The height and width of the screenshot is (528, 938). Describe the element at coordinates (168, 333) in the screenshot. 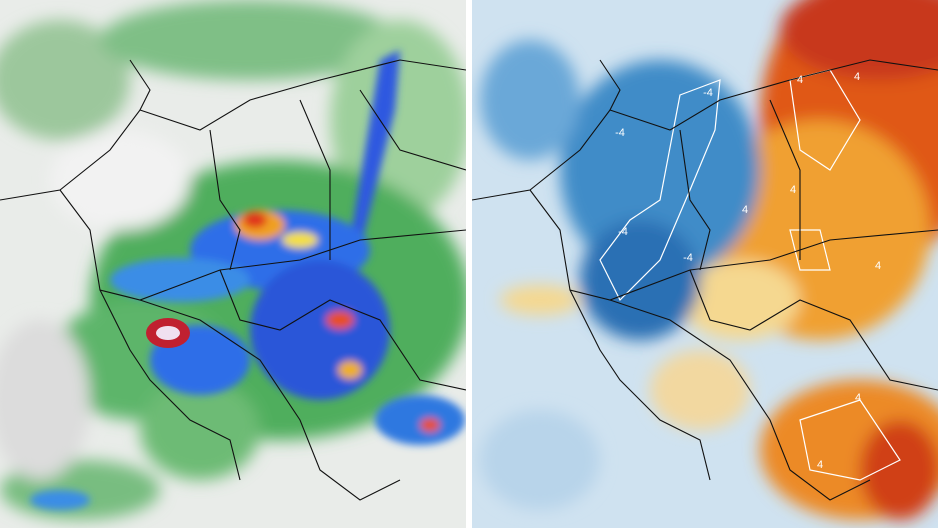

I see `precip-core` at that location.